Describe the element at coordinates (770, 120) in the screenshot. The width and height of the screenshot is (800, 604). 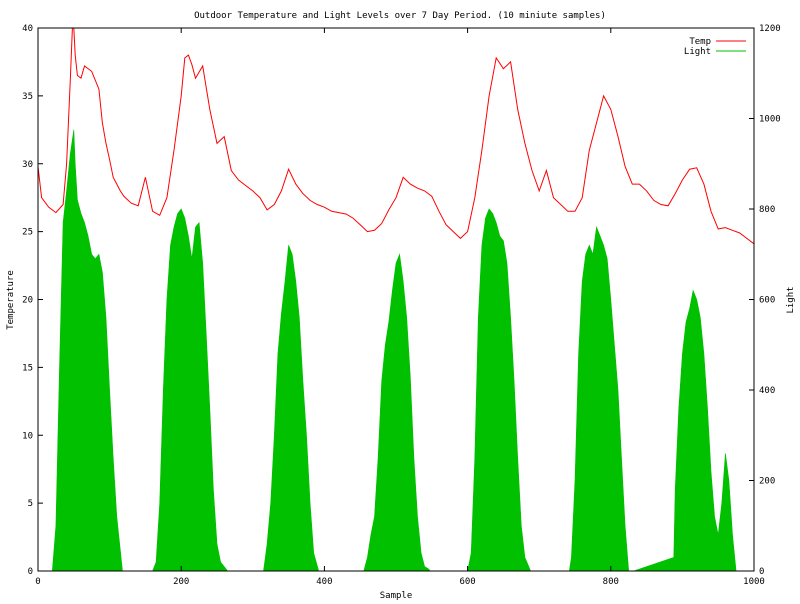
I see `y2-tick-label: 1000` at that location.